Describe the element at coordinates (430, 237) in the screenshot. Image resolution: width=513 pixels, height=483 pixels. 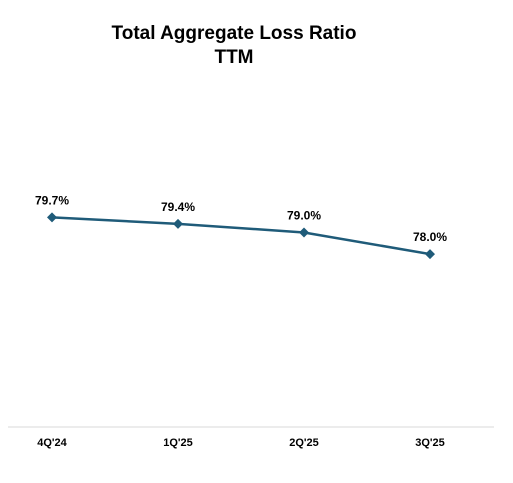
I see `data-label: 78.0%` at that location.